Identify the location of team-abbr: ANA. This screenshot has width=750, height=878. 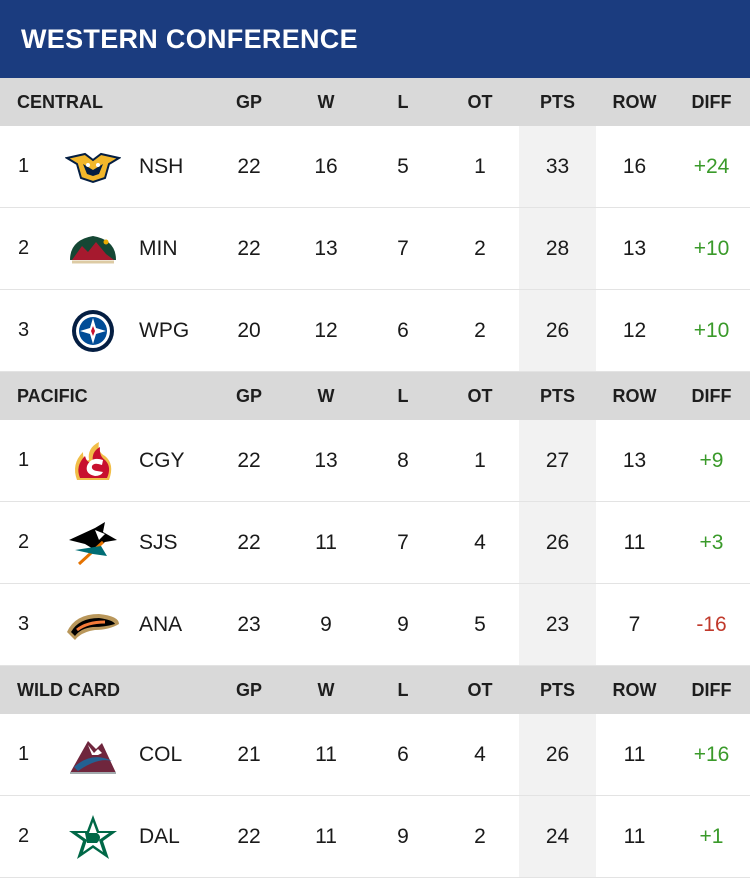
(161, 624).